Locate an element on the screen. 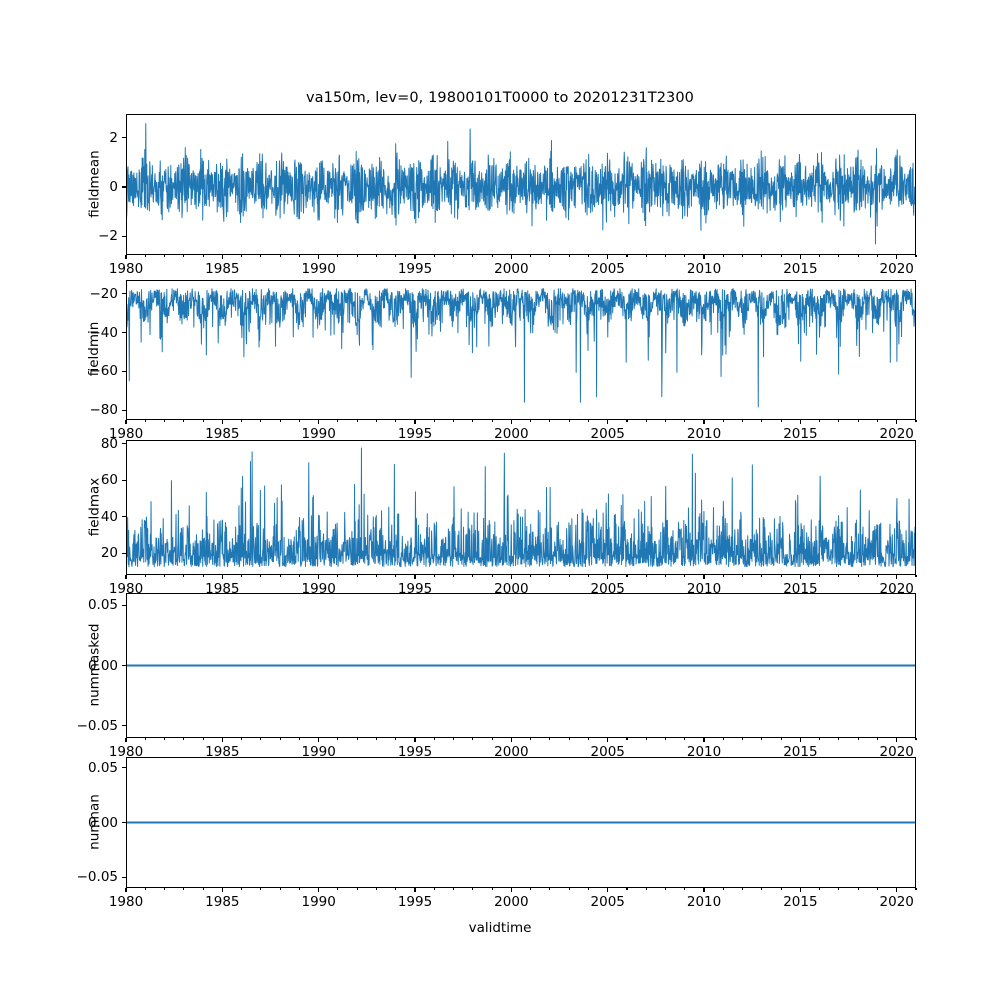 Image resolution: width=1000 pixels, height=1000 pixels. y-tick-label: 2 is located at coordinates (113, 137).